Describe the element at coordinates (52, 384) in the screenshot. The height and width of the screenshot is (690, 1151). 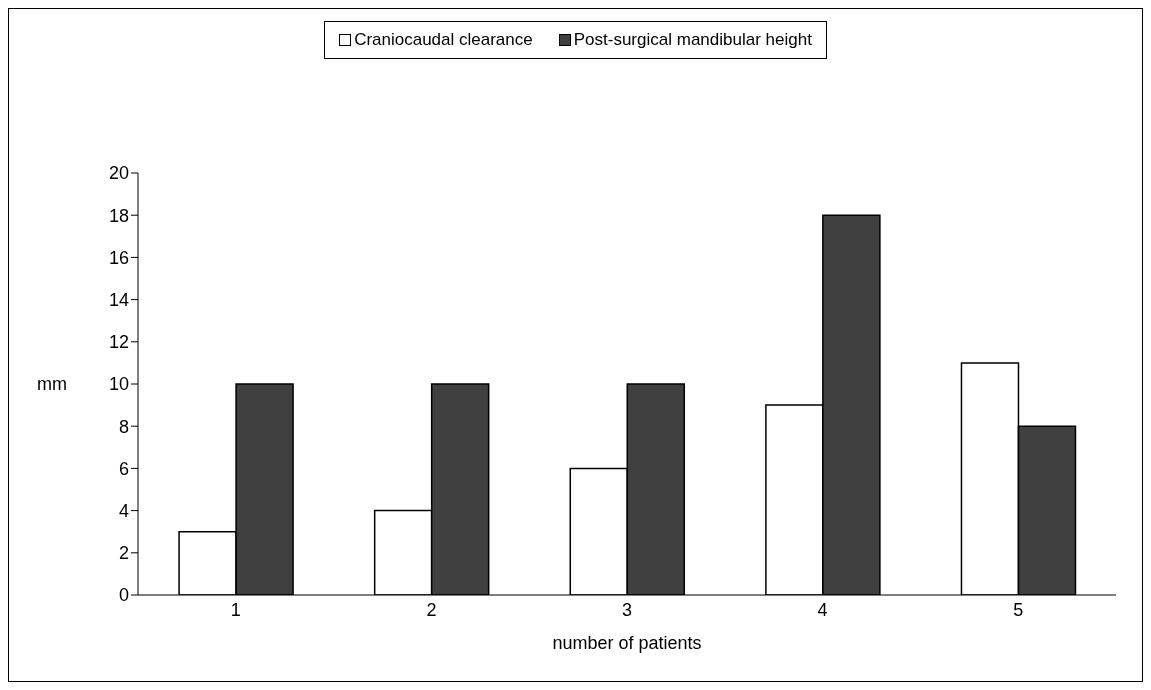
I see `y-axis-title: mm` at that location.